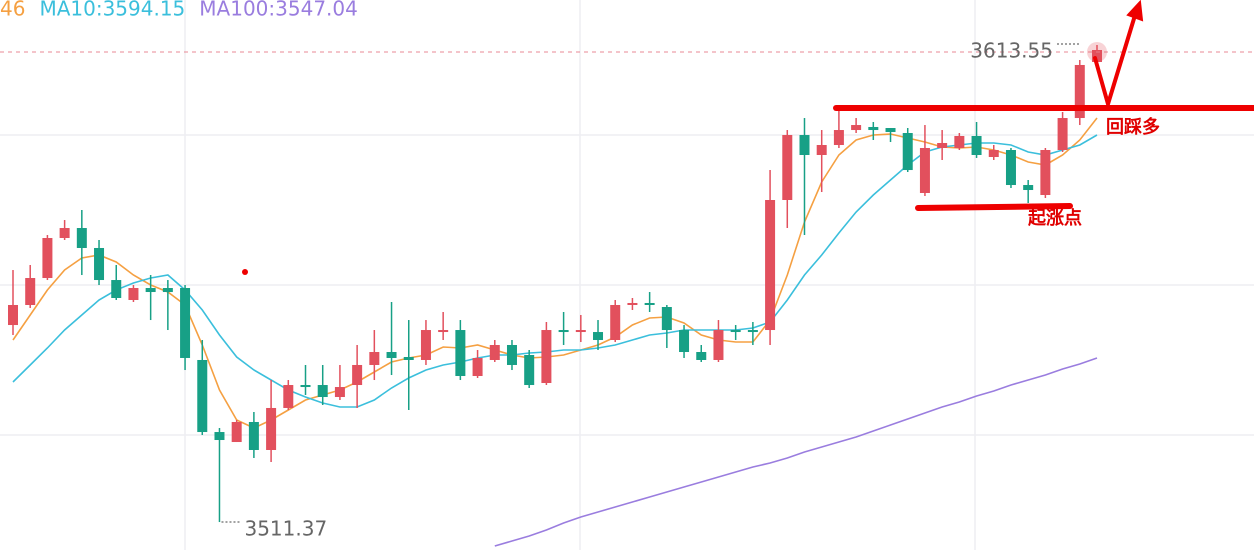 The height and width of the screenshot is (550, 1254). What do you see at coordinates (245, 272) in the screenshot?
I see `dot` at bounding box center [245, 272].